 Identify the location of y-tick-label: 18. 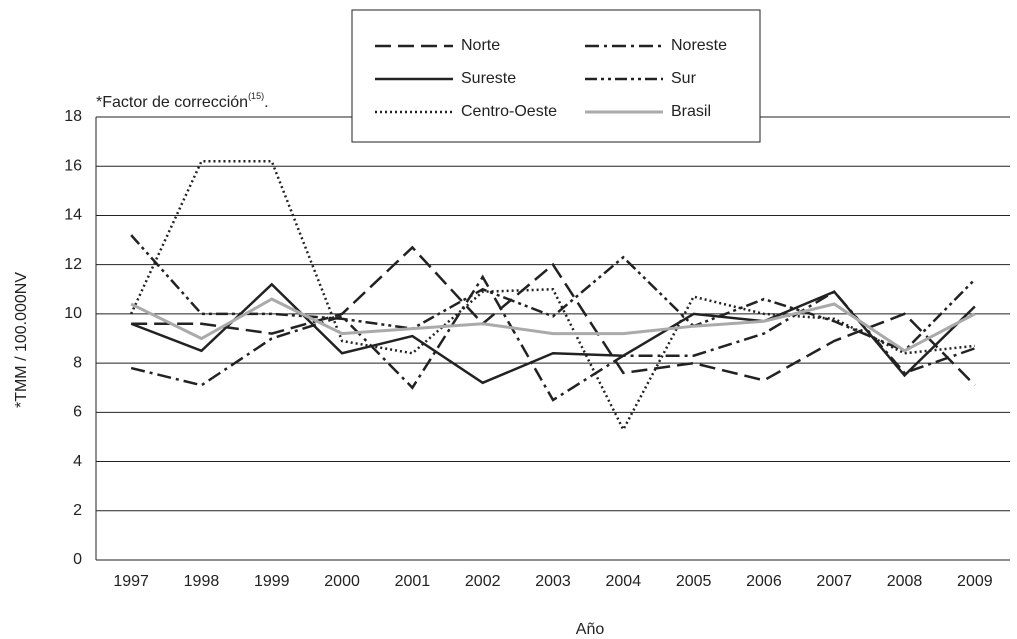
(73, 116).